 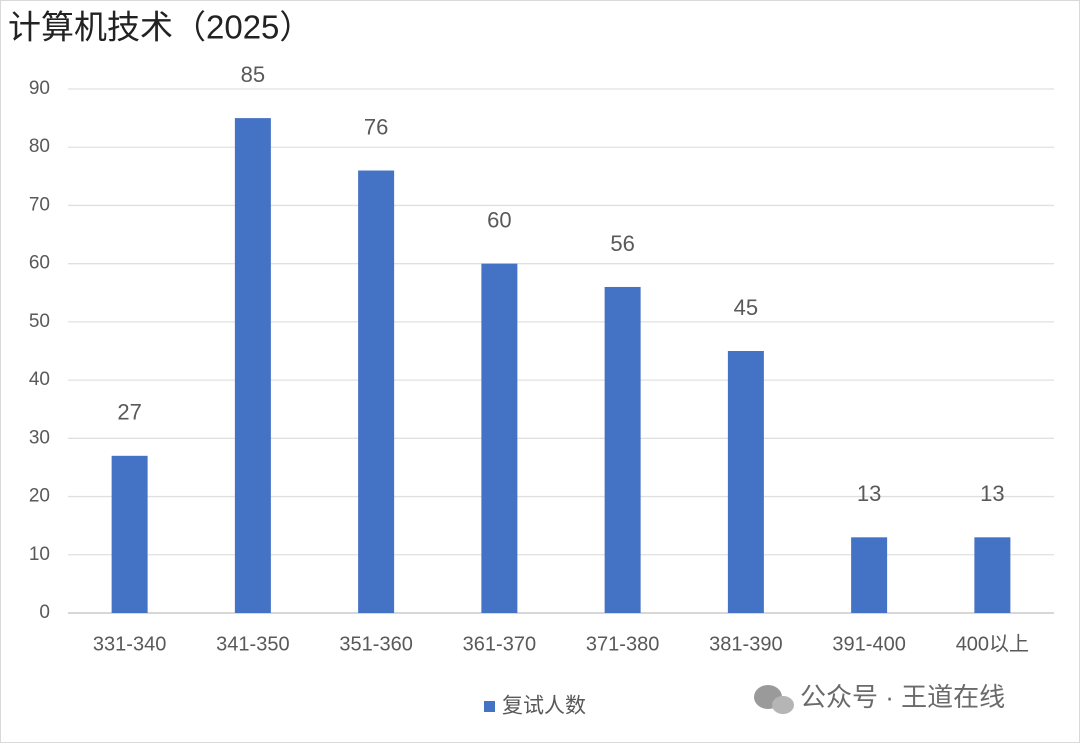 I want to click on y-tick-label: 10, so click(x=39, y=554).